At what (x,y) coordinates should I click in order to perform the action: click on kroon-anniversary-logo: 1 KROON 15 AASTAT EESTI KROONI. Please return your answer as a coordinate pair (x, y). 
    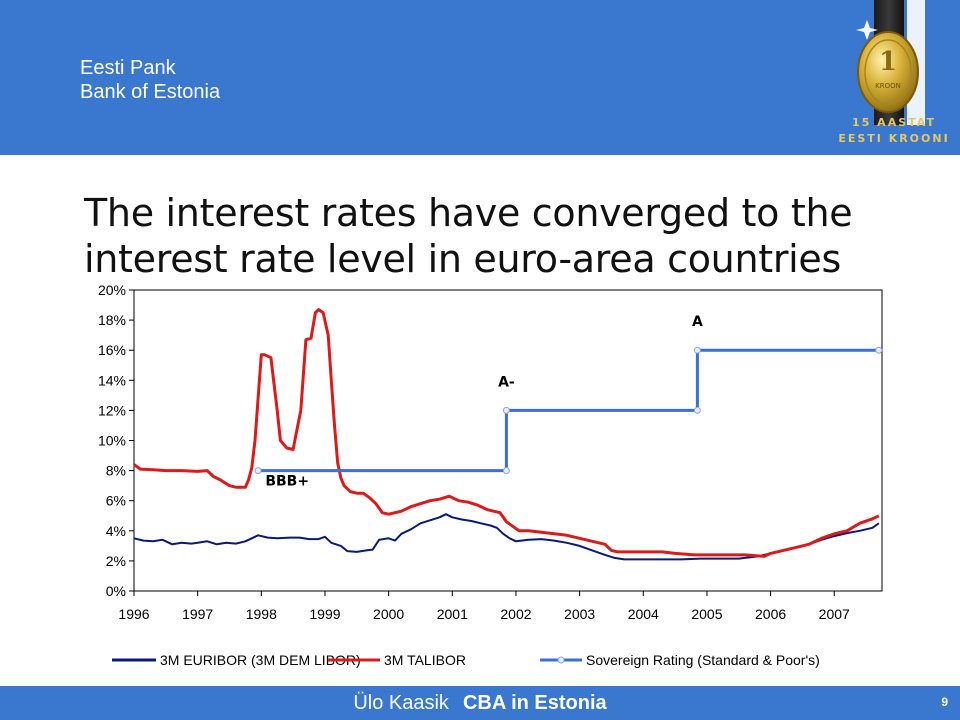
    Looking at the image, I should click on (891, 77).